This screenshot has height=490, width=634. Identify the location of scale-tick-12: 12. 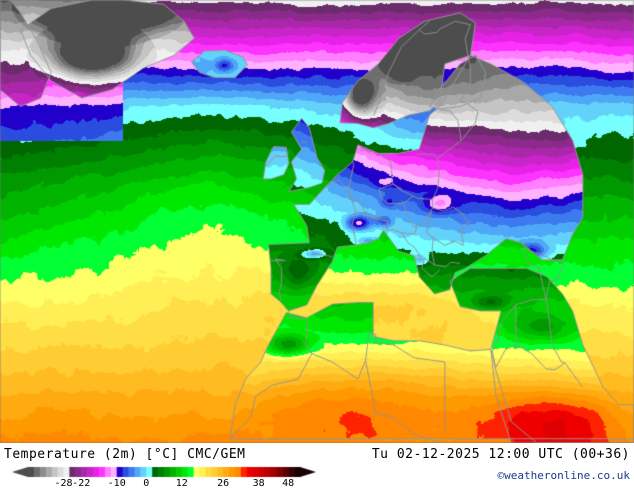
(181, 483).